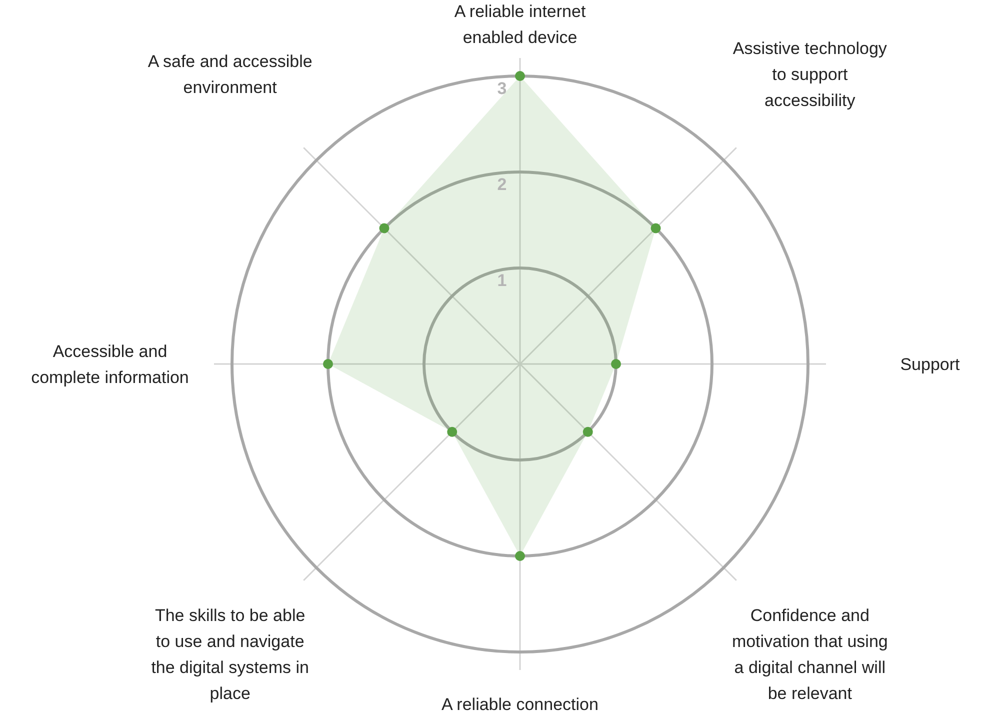  I want to click on y-tick-label: 3, so click(502, 88).